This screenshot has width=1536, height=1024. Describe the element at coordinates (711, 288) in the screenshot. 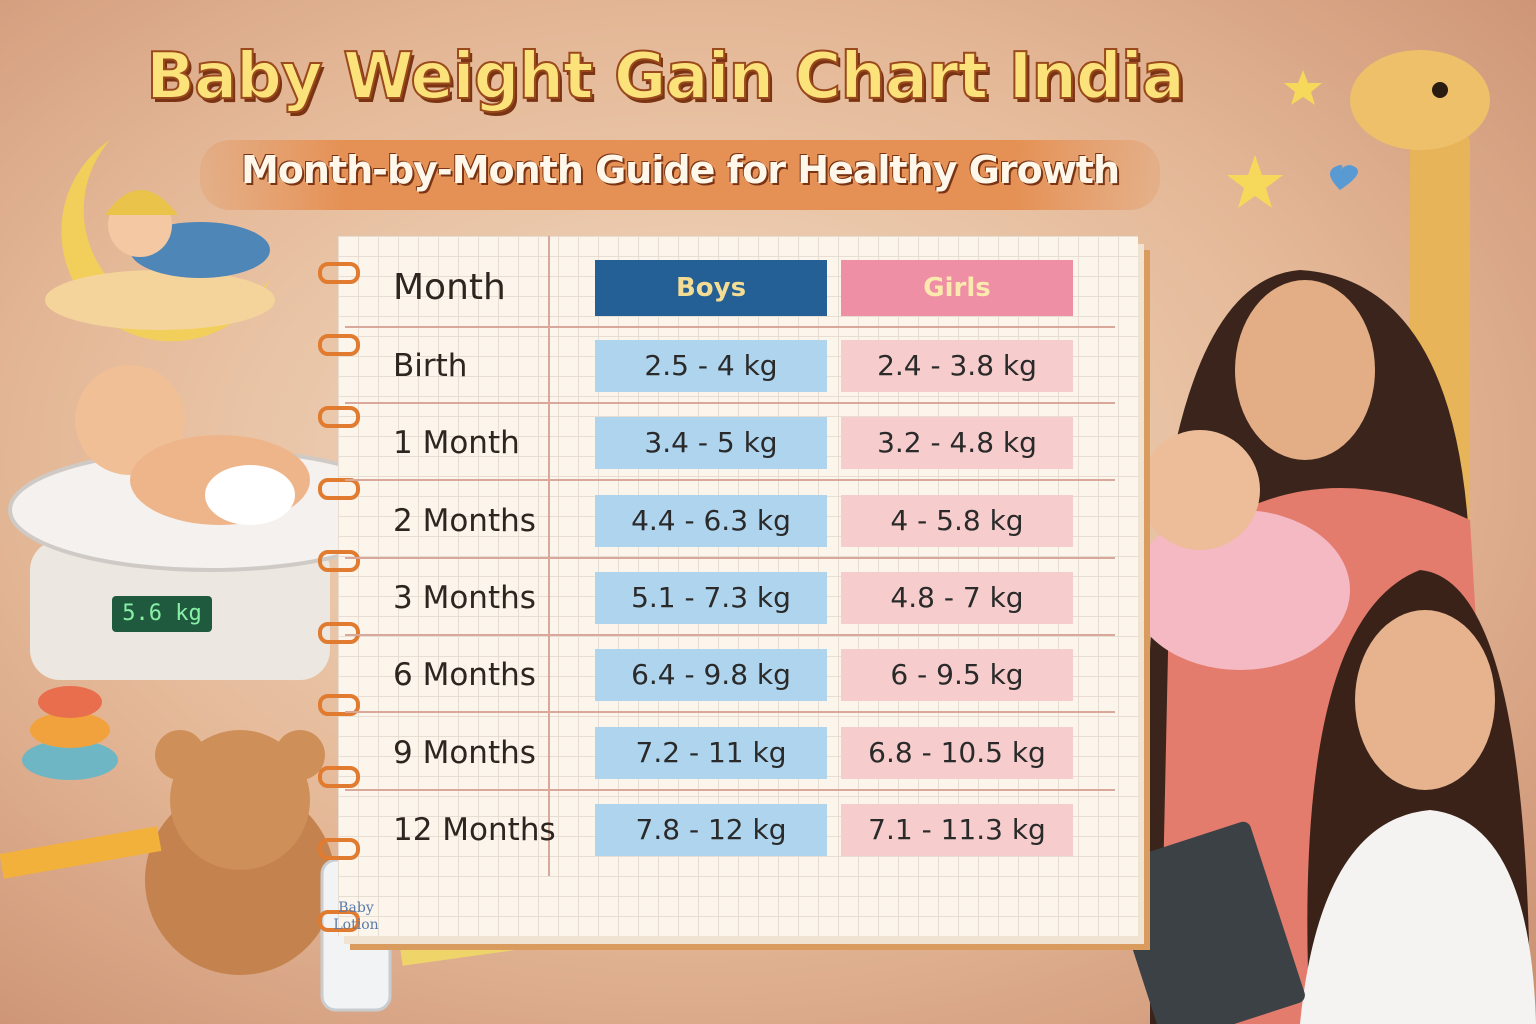

I see `header-boys: Boys` at that location.